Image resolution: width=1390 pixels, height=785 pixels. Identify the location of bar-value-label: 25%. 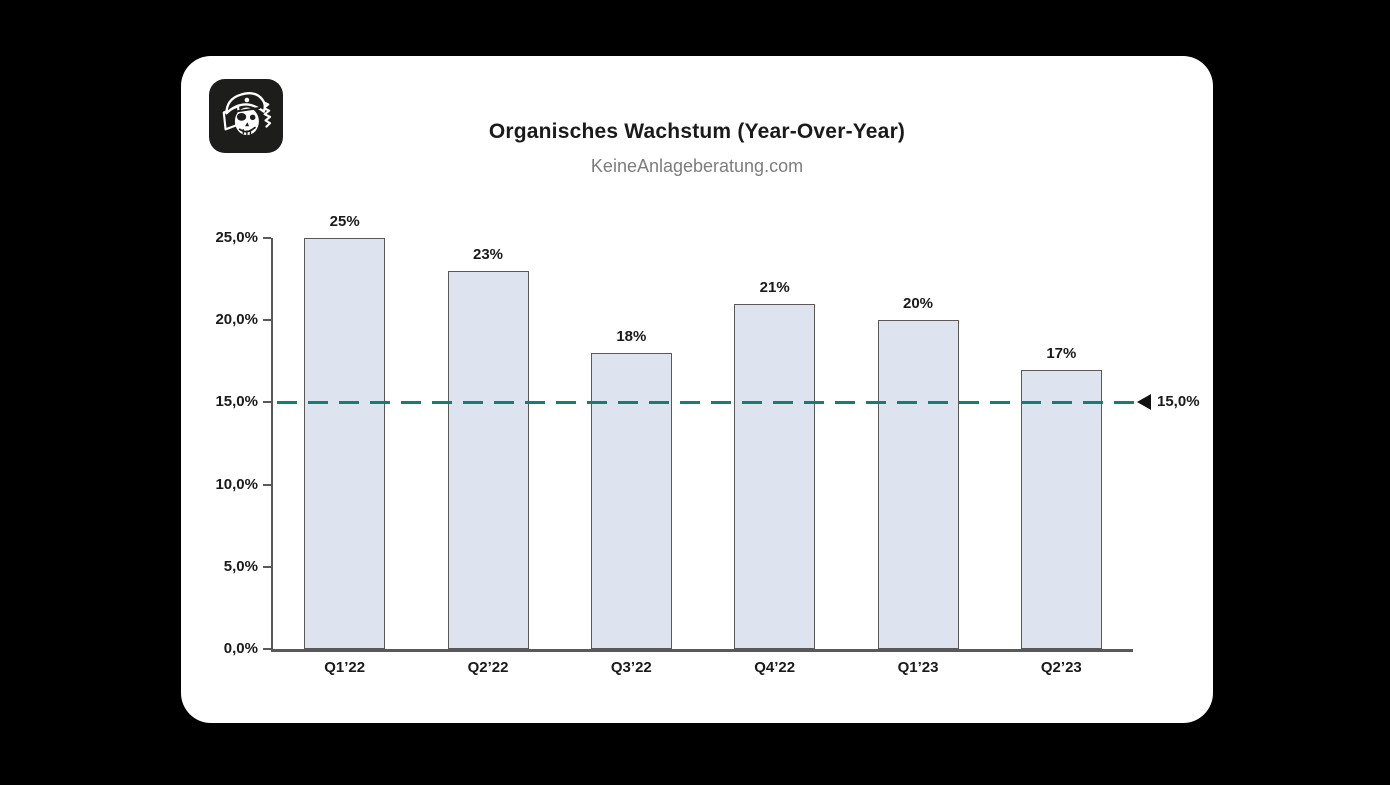
(344, 221).